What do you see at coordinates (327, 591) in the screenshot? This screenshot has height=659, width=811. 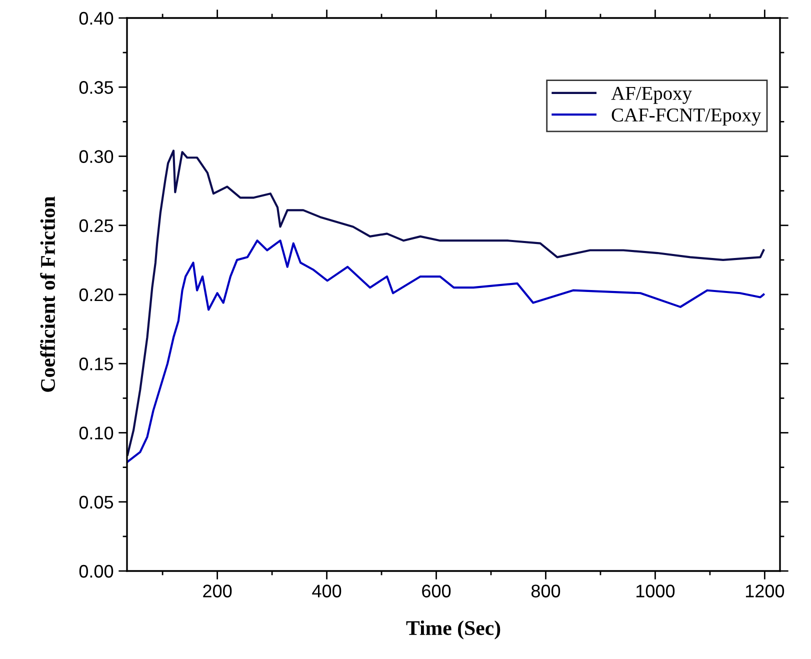 I see `x-tick-label: 400` at bounding box center [327, 591].